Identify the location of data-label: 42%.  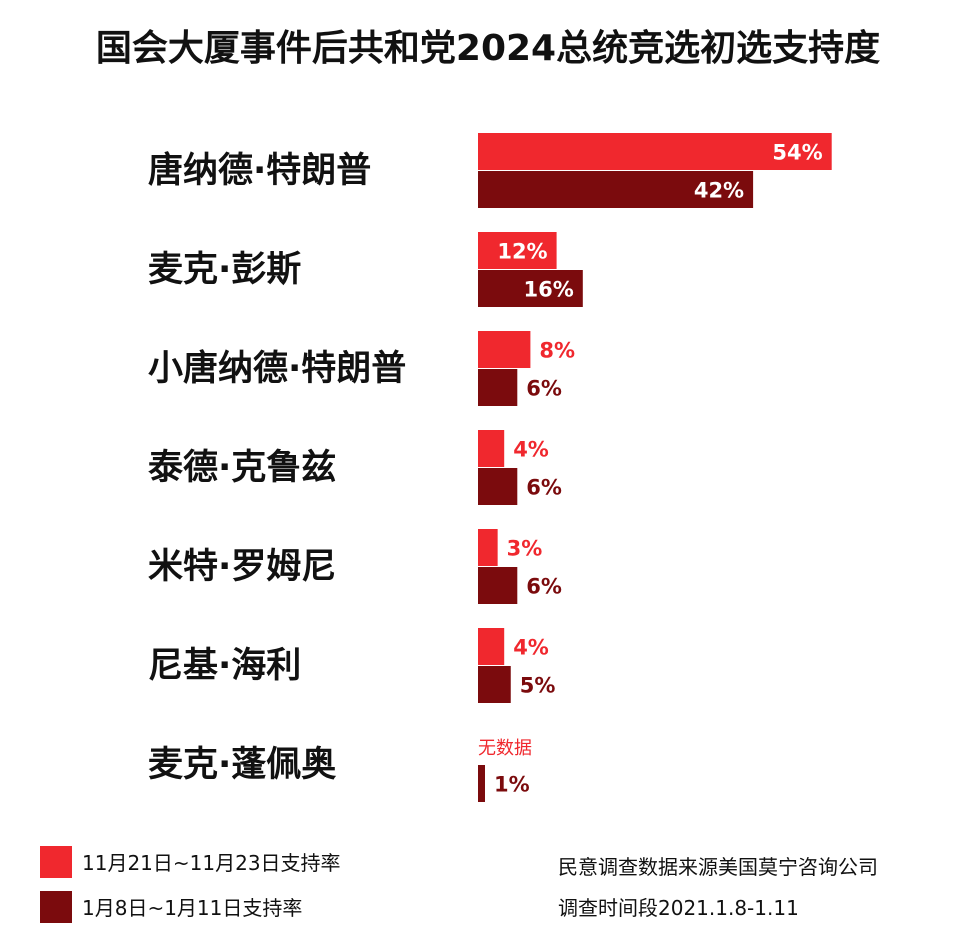
(719, 191).